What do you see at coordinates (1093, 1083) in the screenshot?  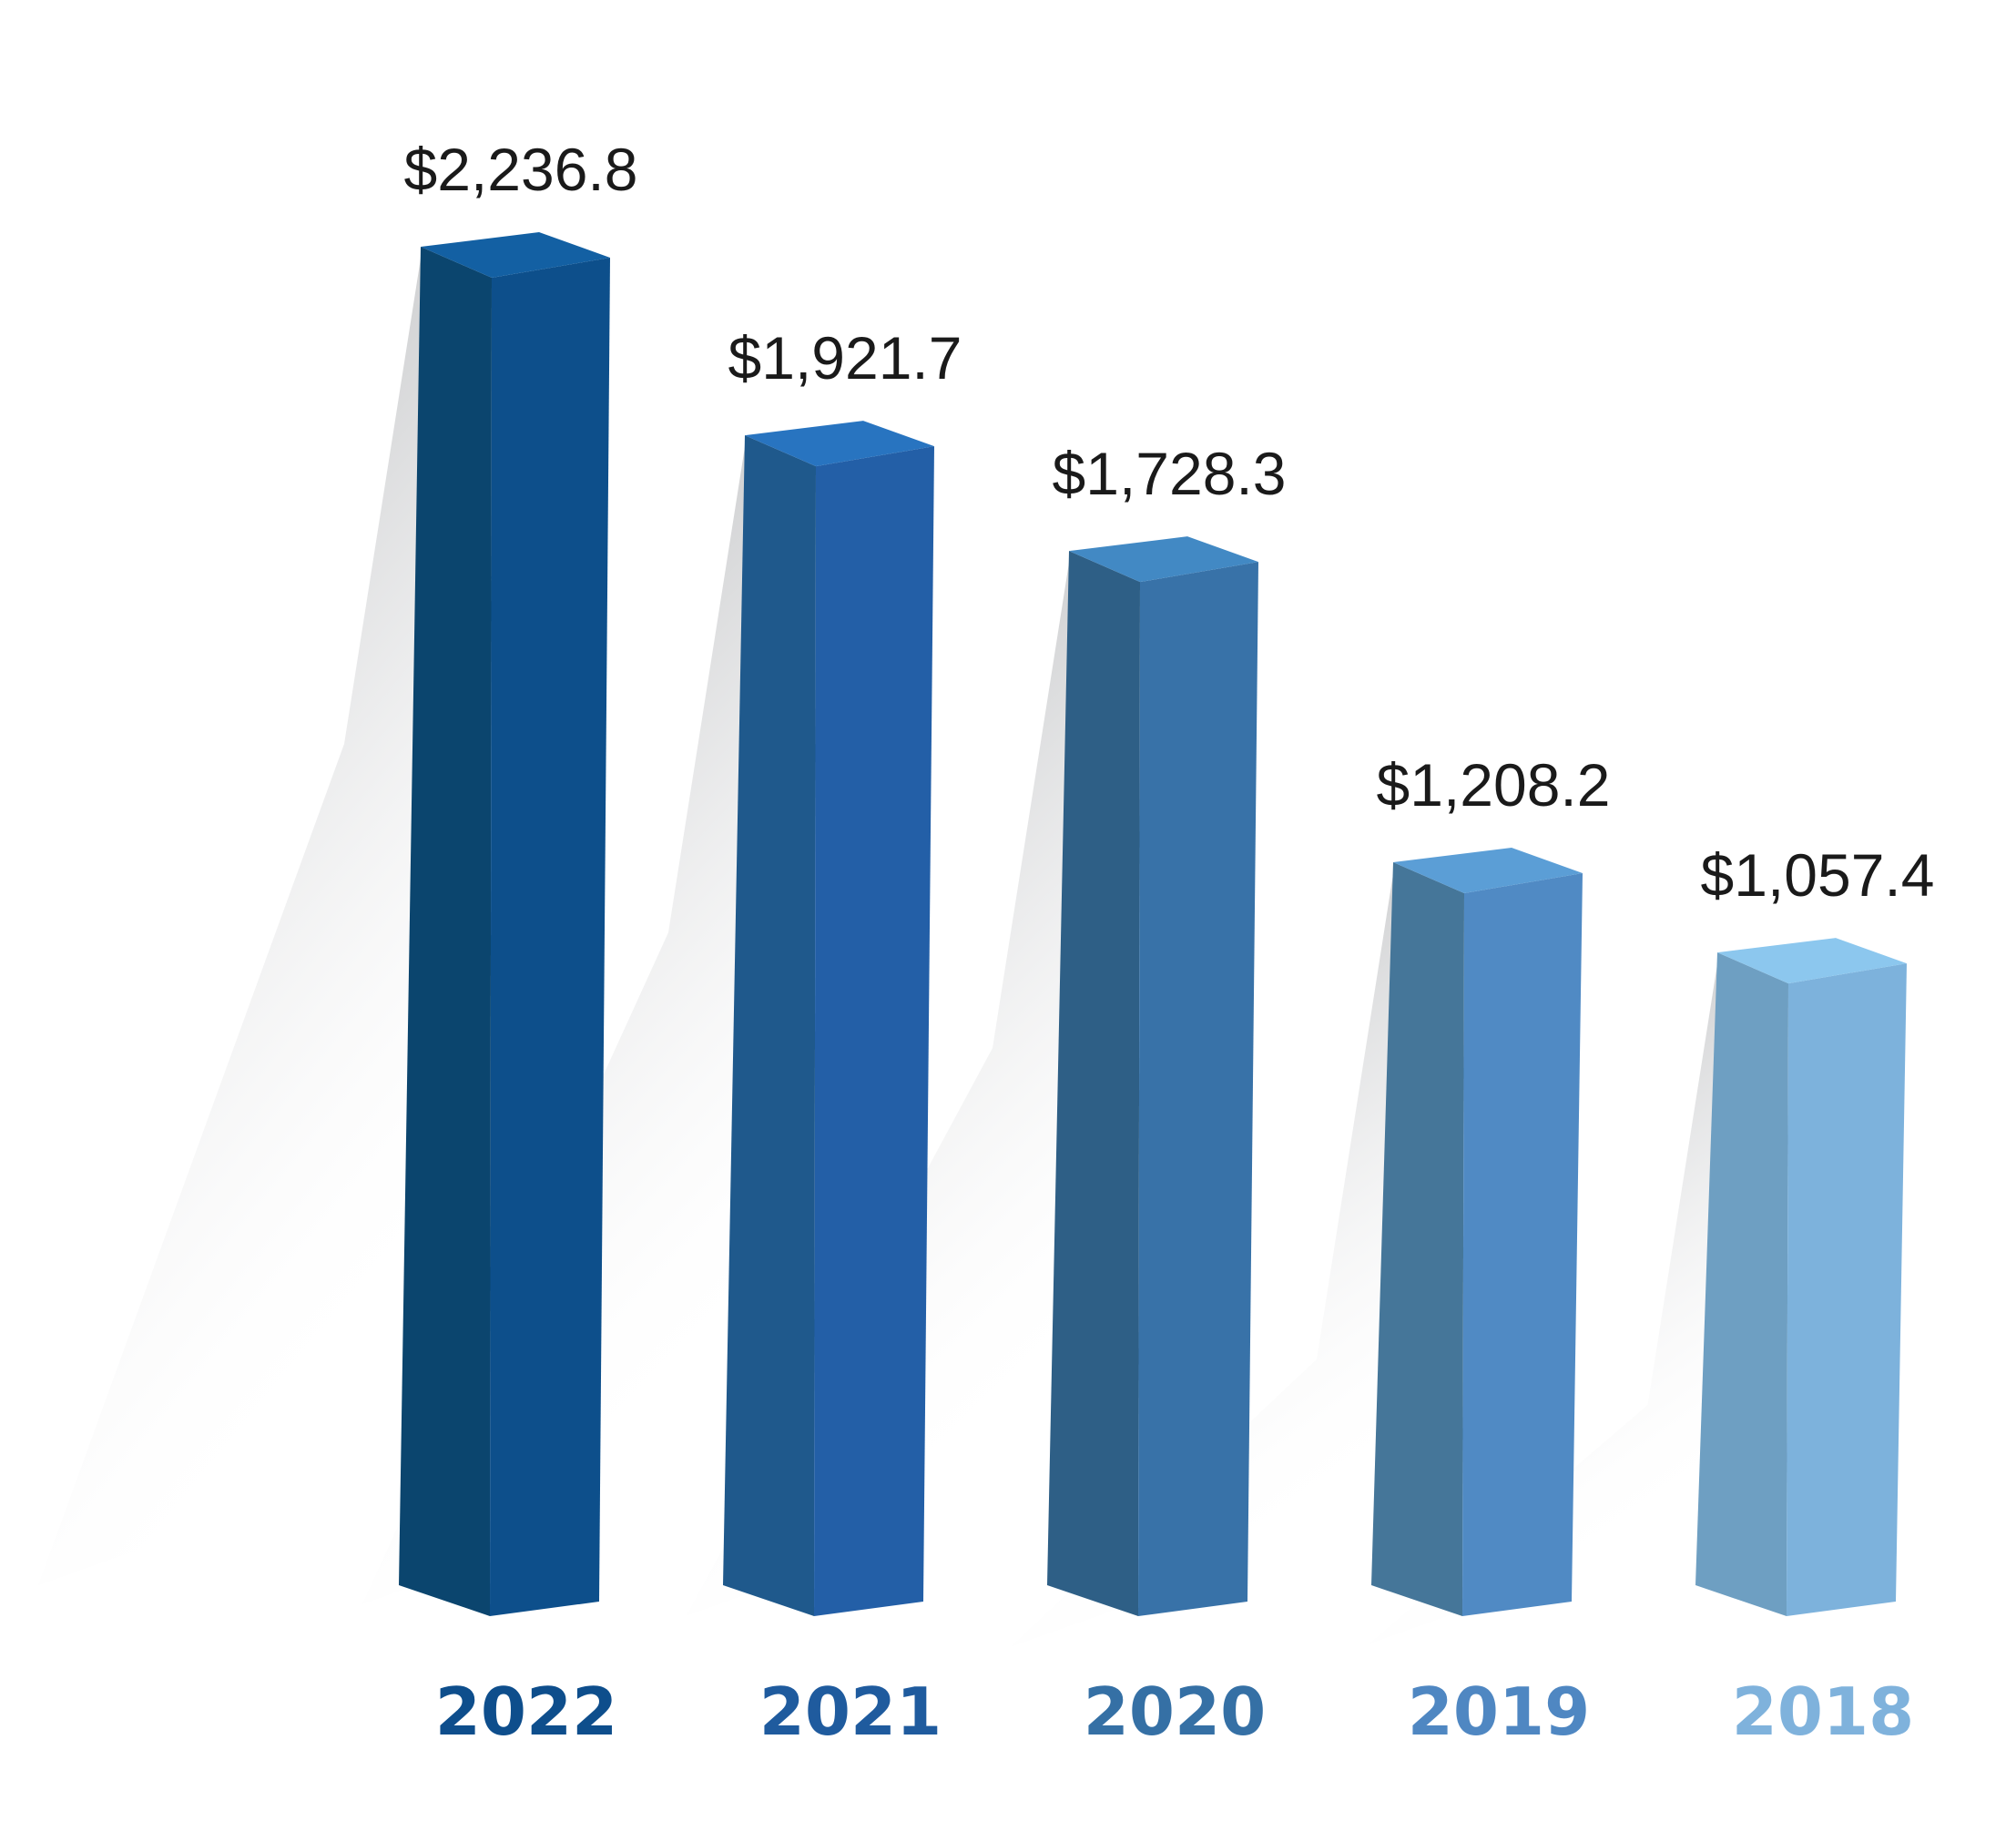 I see `bar-side-2020` at bounding box center [1093, 1083].